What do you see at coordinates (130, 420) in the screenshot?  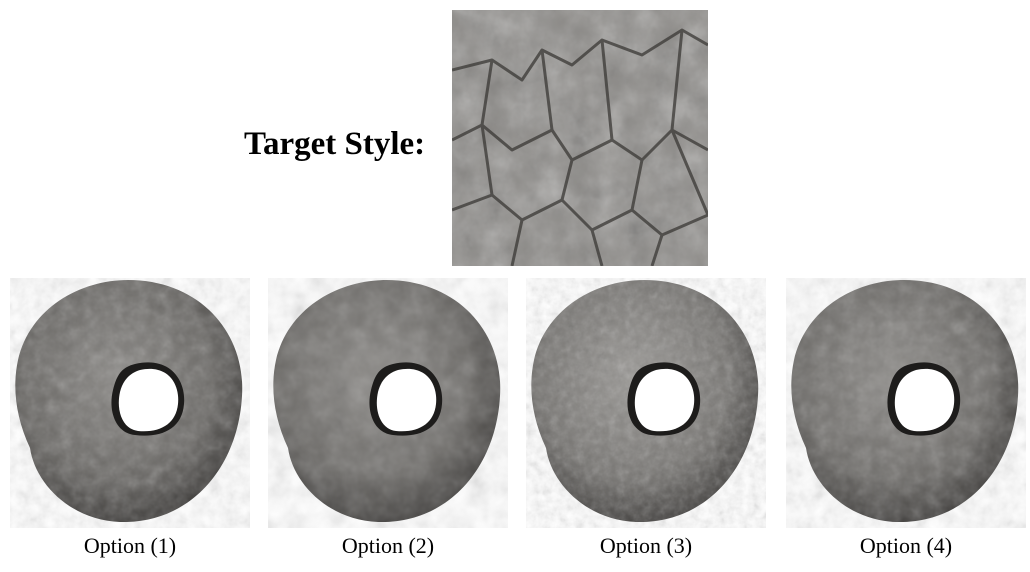 I see `option-1-torus-image` at bounding box center [130, 420].